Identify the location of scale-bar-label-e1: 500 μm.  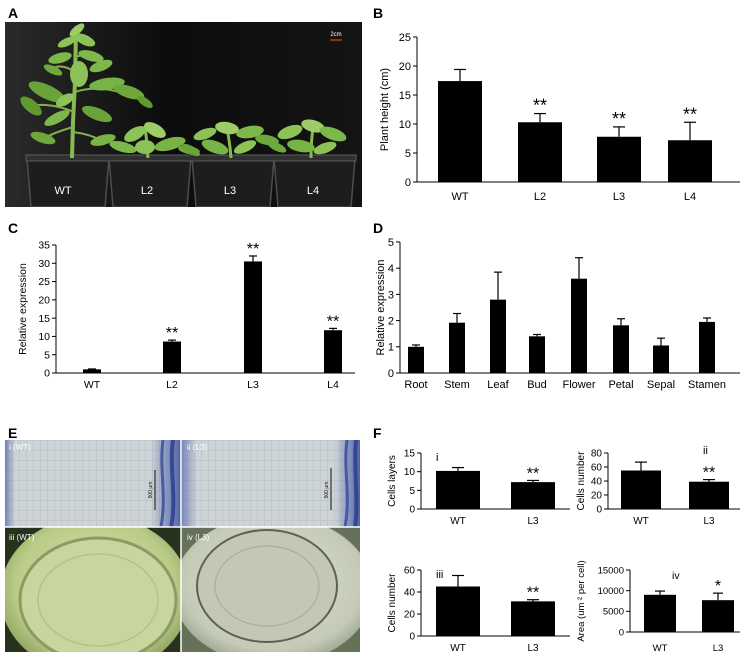
(151, 490).